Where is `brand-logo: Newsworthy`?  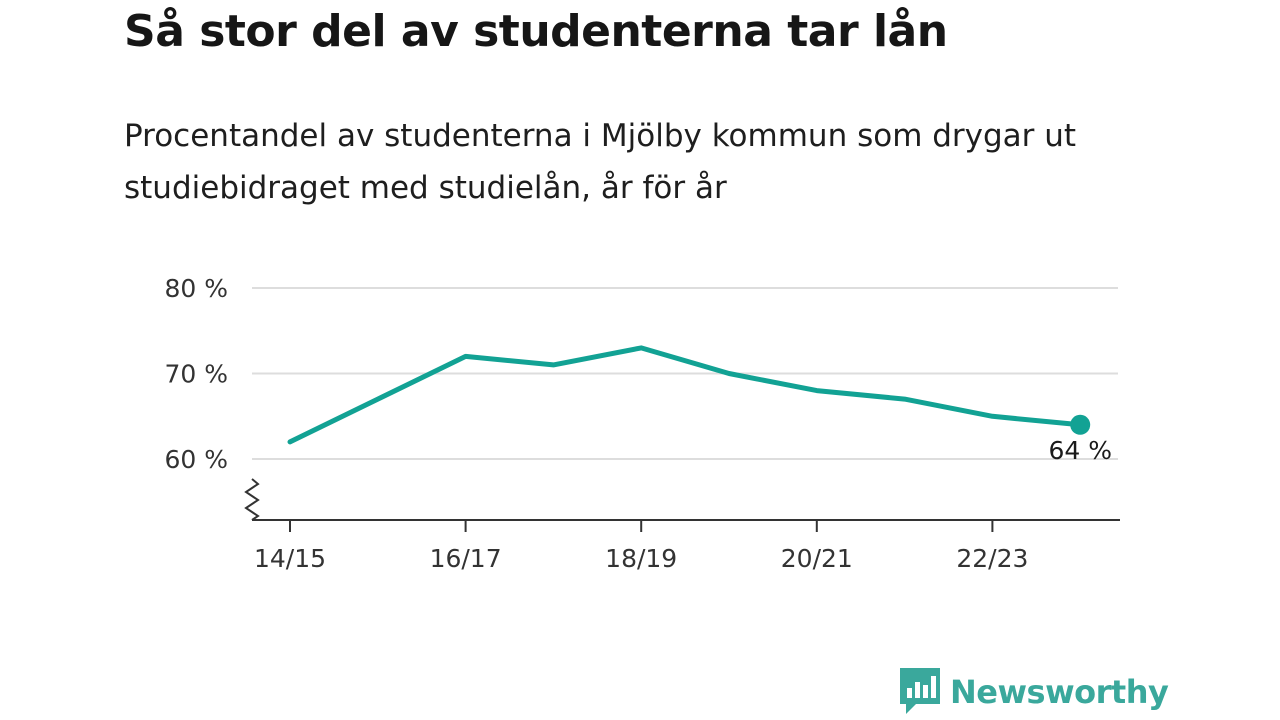
brand-logo: Newsworthy is located at coordinates (1034, 692).